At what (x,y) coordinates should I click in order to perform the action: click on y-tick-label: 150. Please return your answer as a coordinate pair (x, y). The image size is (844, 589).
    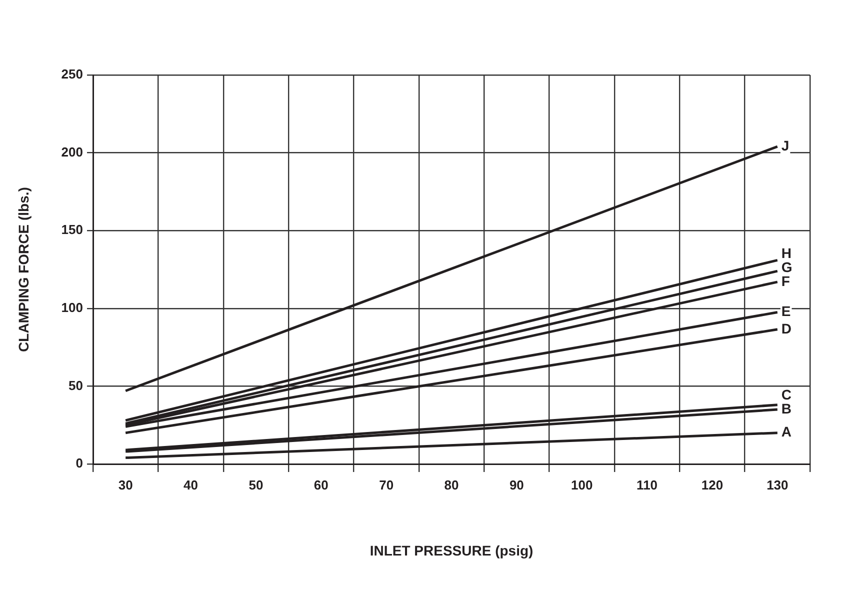
    Looking at the image, I should click on (72, 230).